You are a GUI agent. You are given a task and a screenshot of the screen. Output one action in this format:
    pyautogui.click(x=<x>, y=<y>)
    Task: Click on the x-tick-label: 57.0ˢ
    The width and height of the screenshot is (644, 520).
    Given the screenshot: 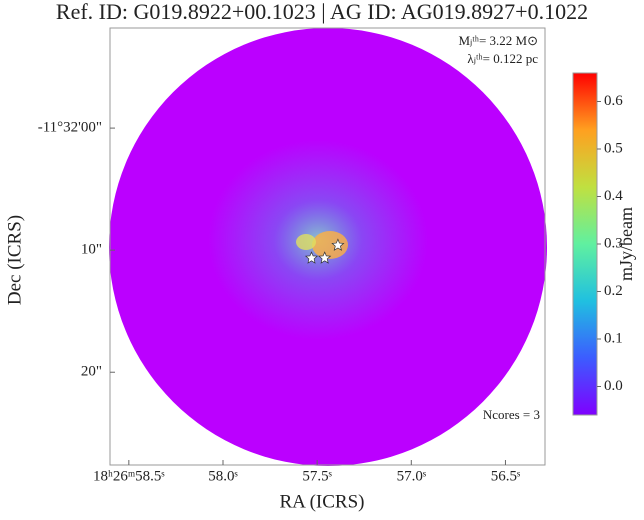 What is the action you would take?
    pyautogui.click(x=411, y=476)
    